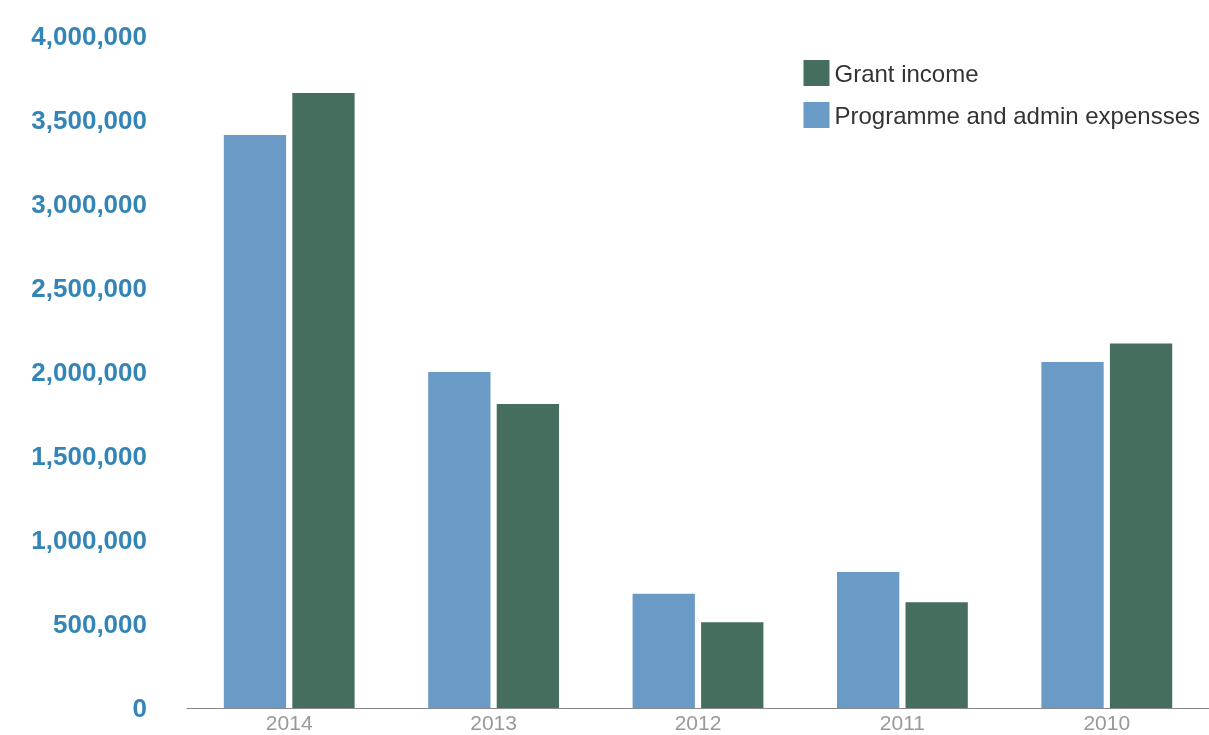  I want to click on x-tick-label: 2014, so click(289, 722).